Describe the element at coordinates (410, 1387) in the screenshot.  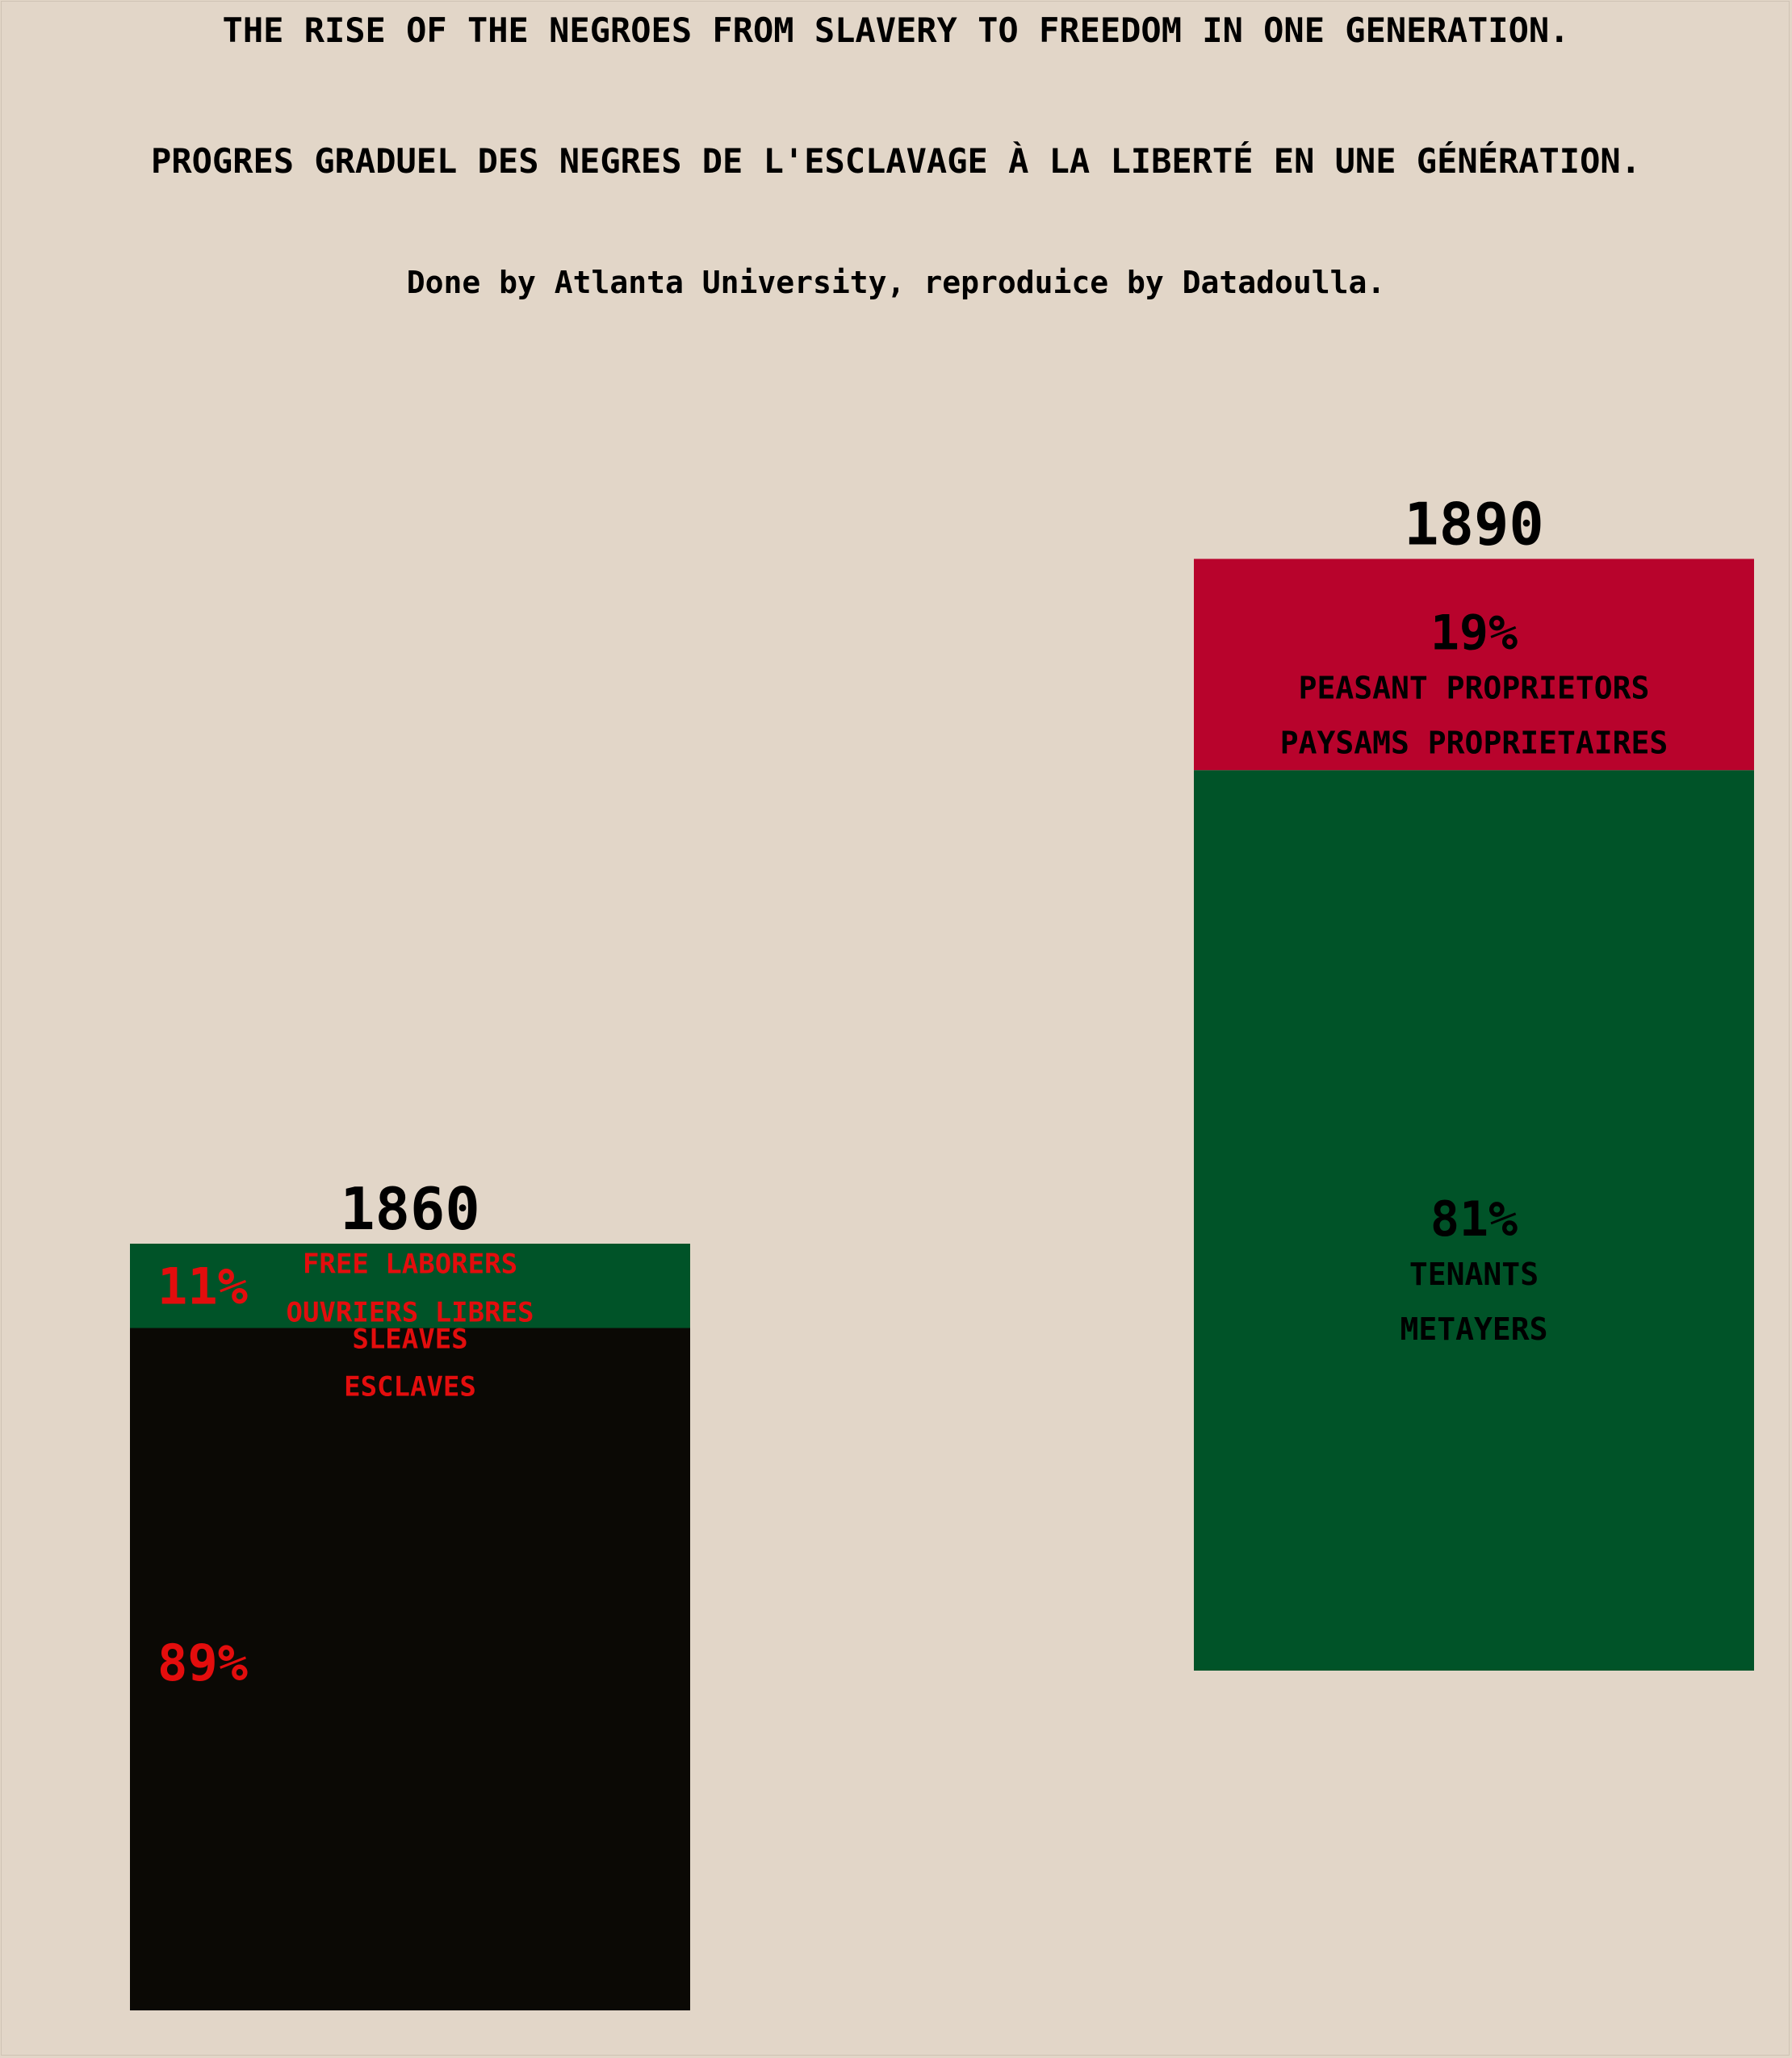
I see `category-label-fr-1860-0: ESCLAVES` at that location.